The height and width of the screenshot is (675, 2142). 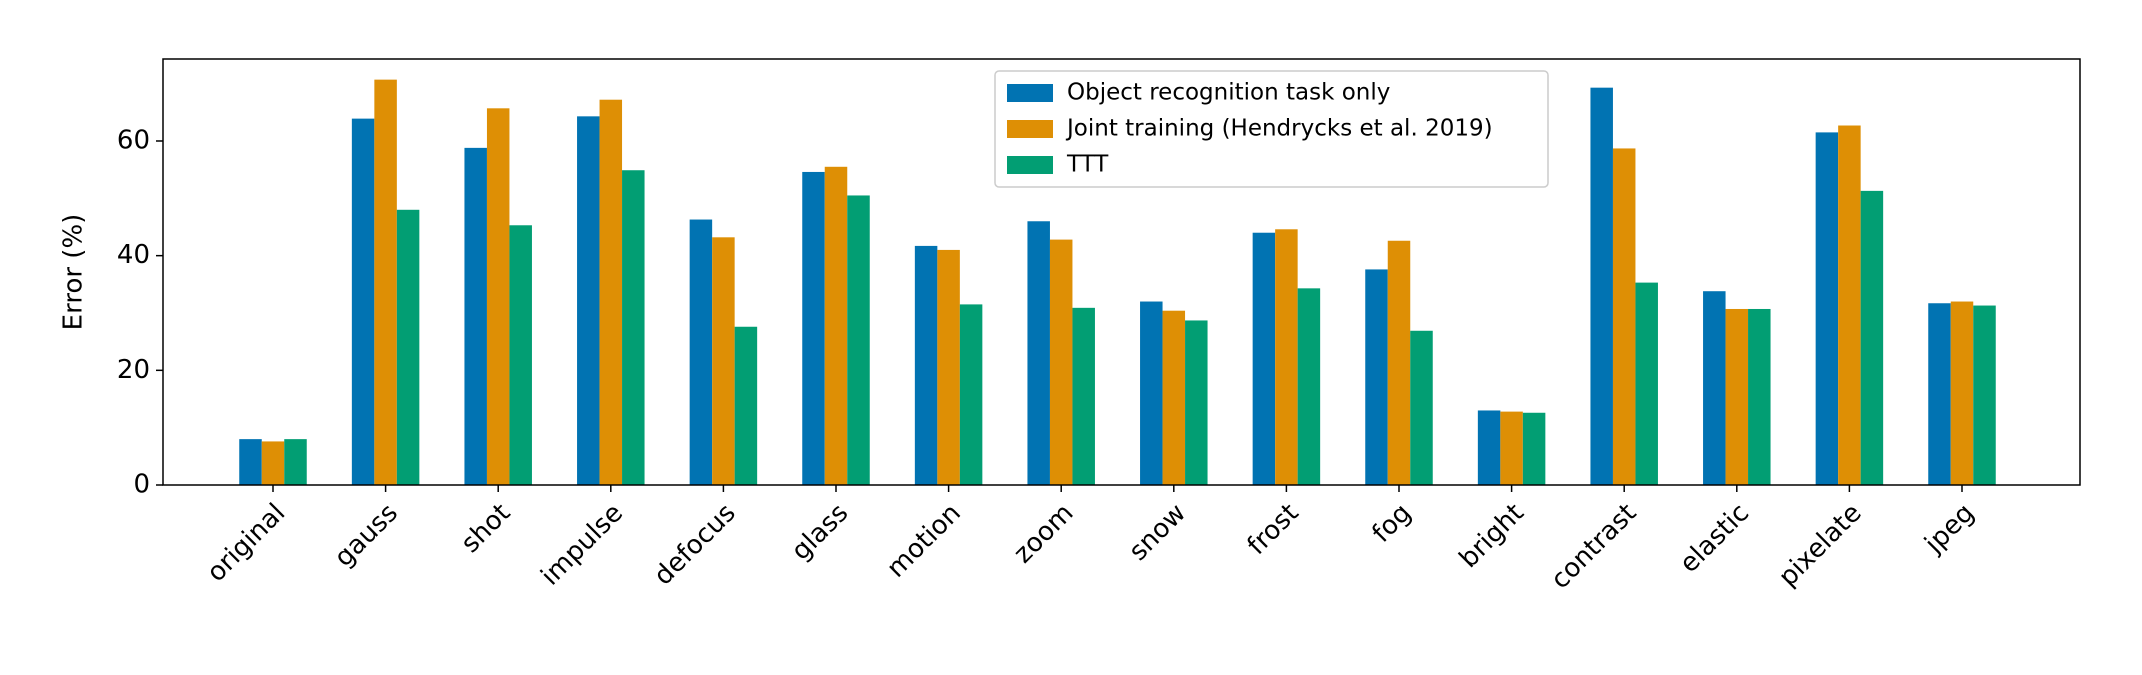 I want to click on x-tick-label: pixelate, so click(x=1820, y=545).